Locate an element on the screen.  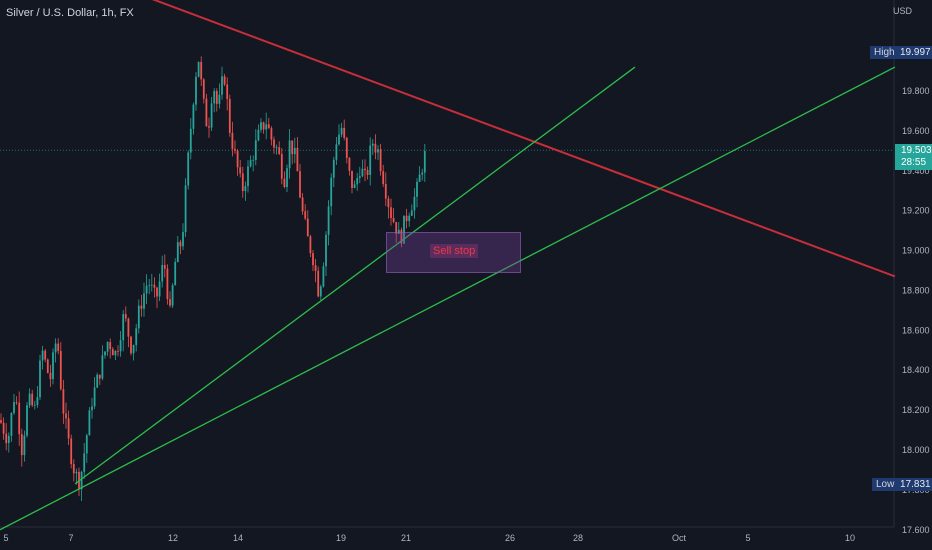
x-tick-label: 26 is located at coordinates (510, 538).